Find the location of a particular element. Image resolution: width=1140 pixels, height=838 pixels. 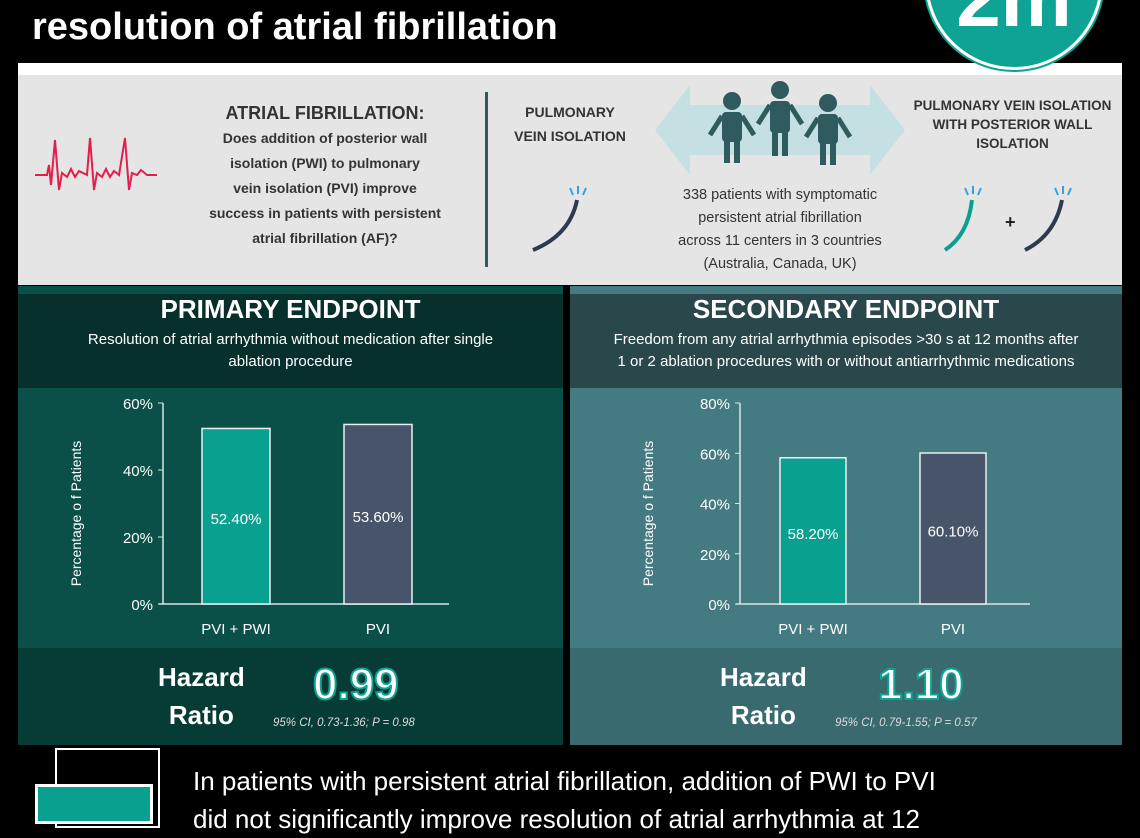

study-text: (Australia, Canada, UK) is located at coordinates (780, 264).